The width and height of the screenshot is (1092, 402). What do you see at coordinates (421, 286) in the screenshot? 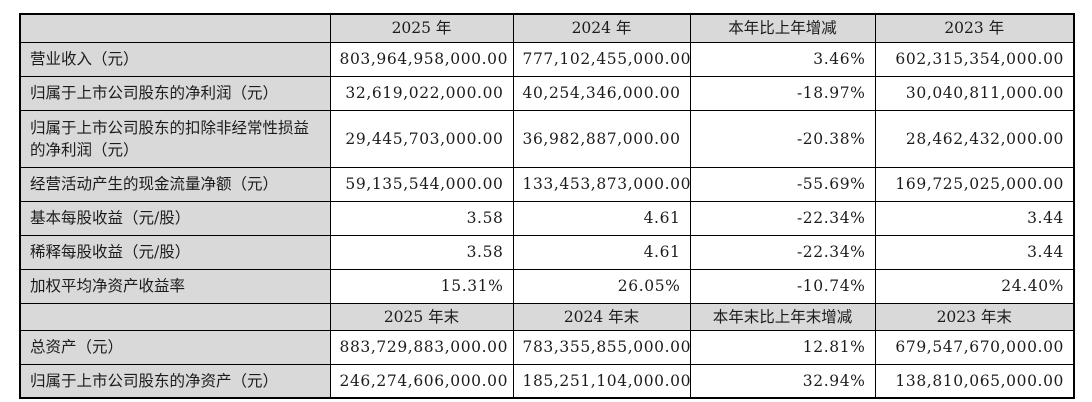
I see `cell-value: 15.31%` at bounding box center [421, 286].